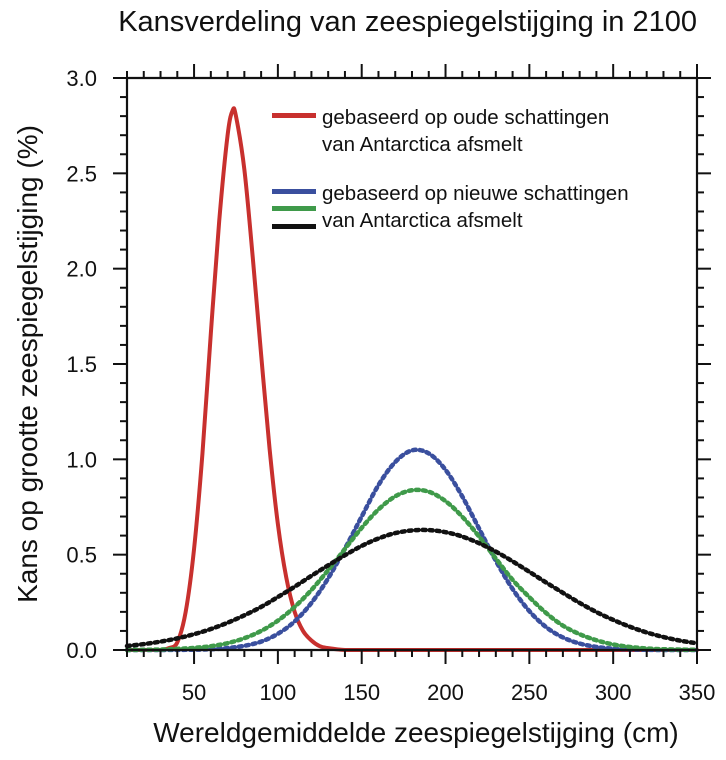  Describe the element at coordinates (422, 144) in the screenshot. I see `legend-old-line-2: van Antarctica afsmelt` at that location.